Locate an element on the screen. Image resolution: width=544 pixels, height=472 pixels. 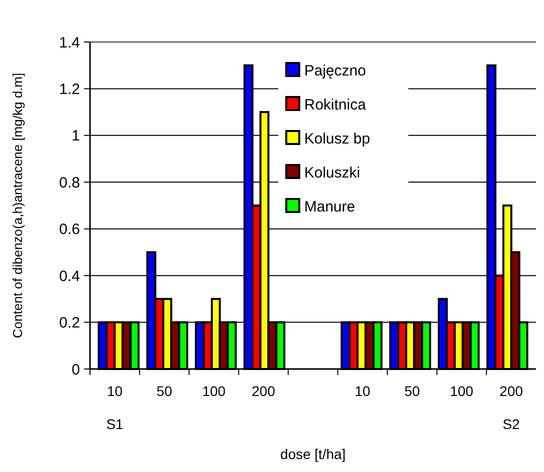
x-axis-title: dose [t/ha] is located at coordinates (313, 454).